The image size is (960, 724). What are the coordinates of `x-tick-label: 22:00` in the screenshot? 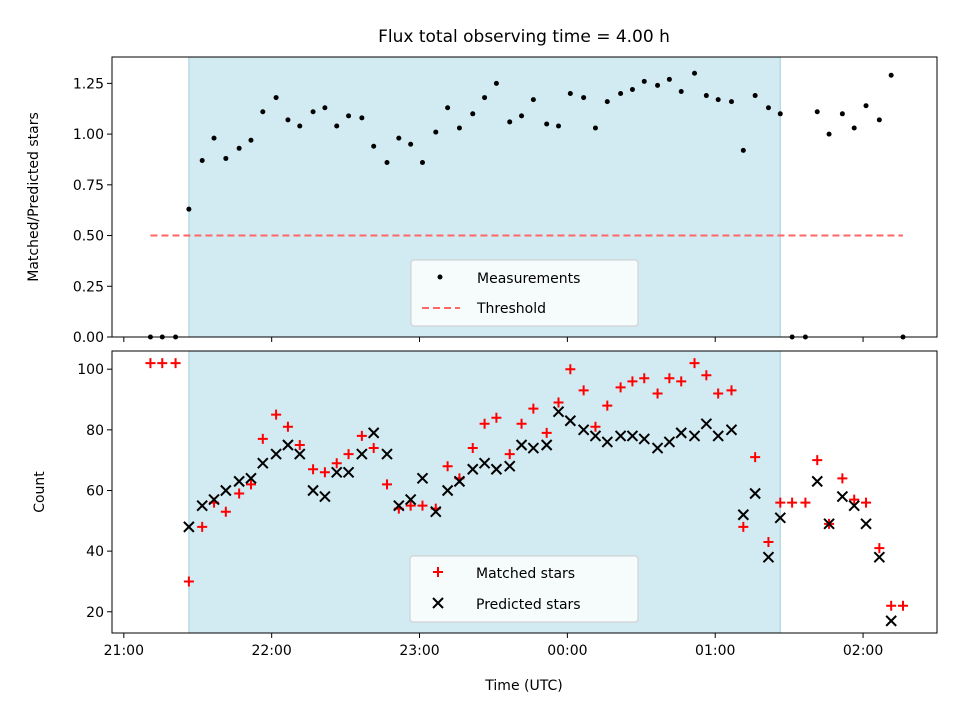 It's located at (271, 651).